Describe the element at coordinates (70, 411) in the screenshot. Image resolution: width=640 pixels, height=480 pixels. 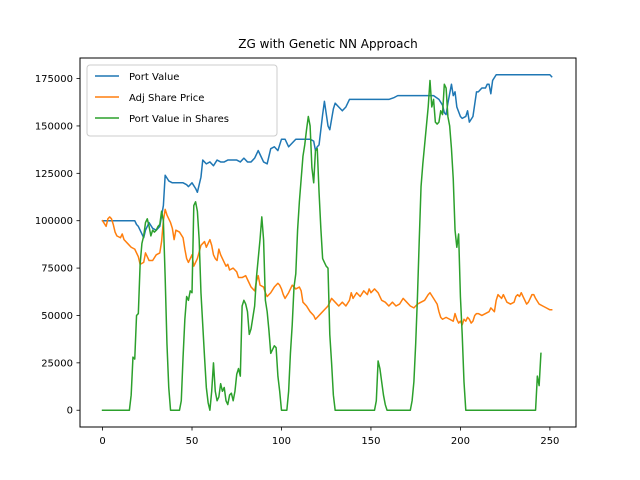
I see `y-tick-label: 0` at that location.